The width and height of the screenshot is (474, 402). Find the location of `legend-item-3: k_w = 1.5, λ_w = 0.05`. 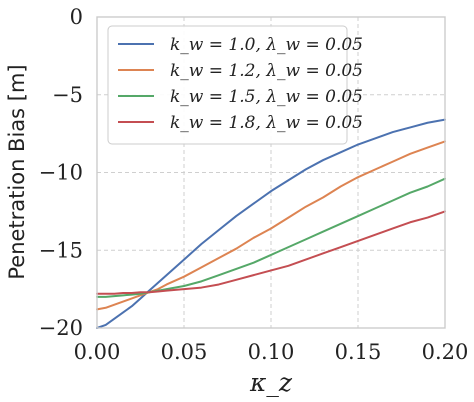

legend-item-3: k_w = 1.5, λ_w = 0.05 is located at coordinates (240, 97).